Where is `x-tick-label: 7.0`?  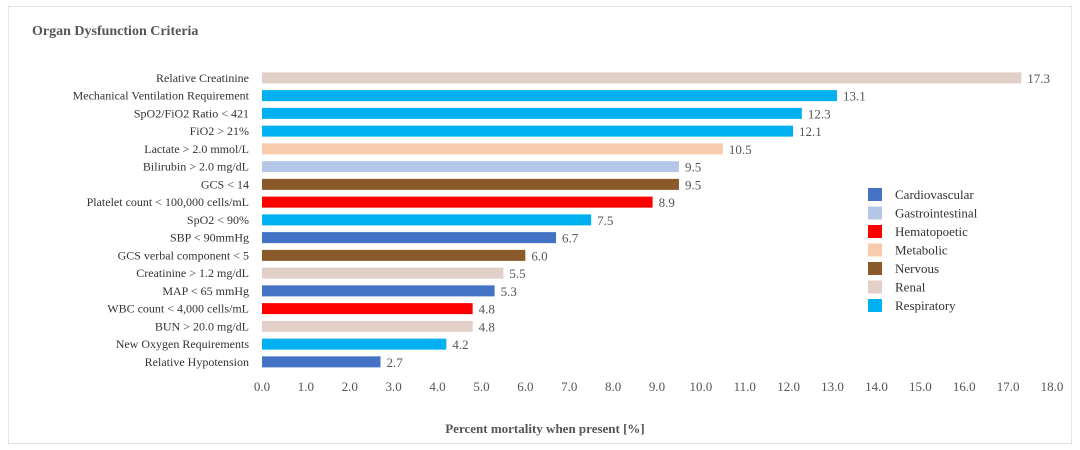 x-tick-label: 7.0 is located at coordinates (569, 386).